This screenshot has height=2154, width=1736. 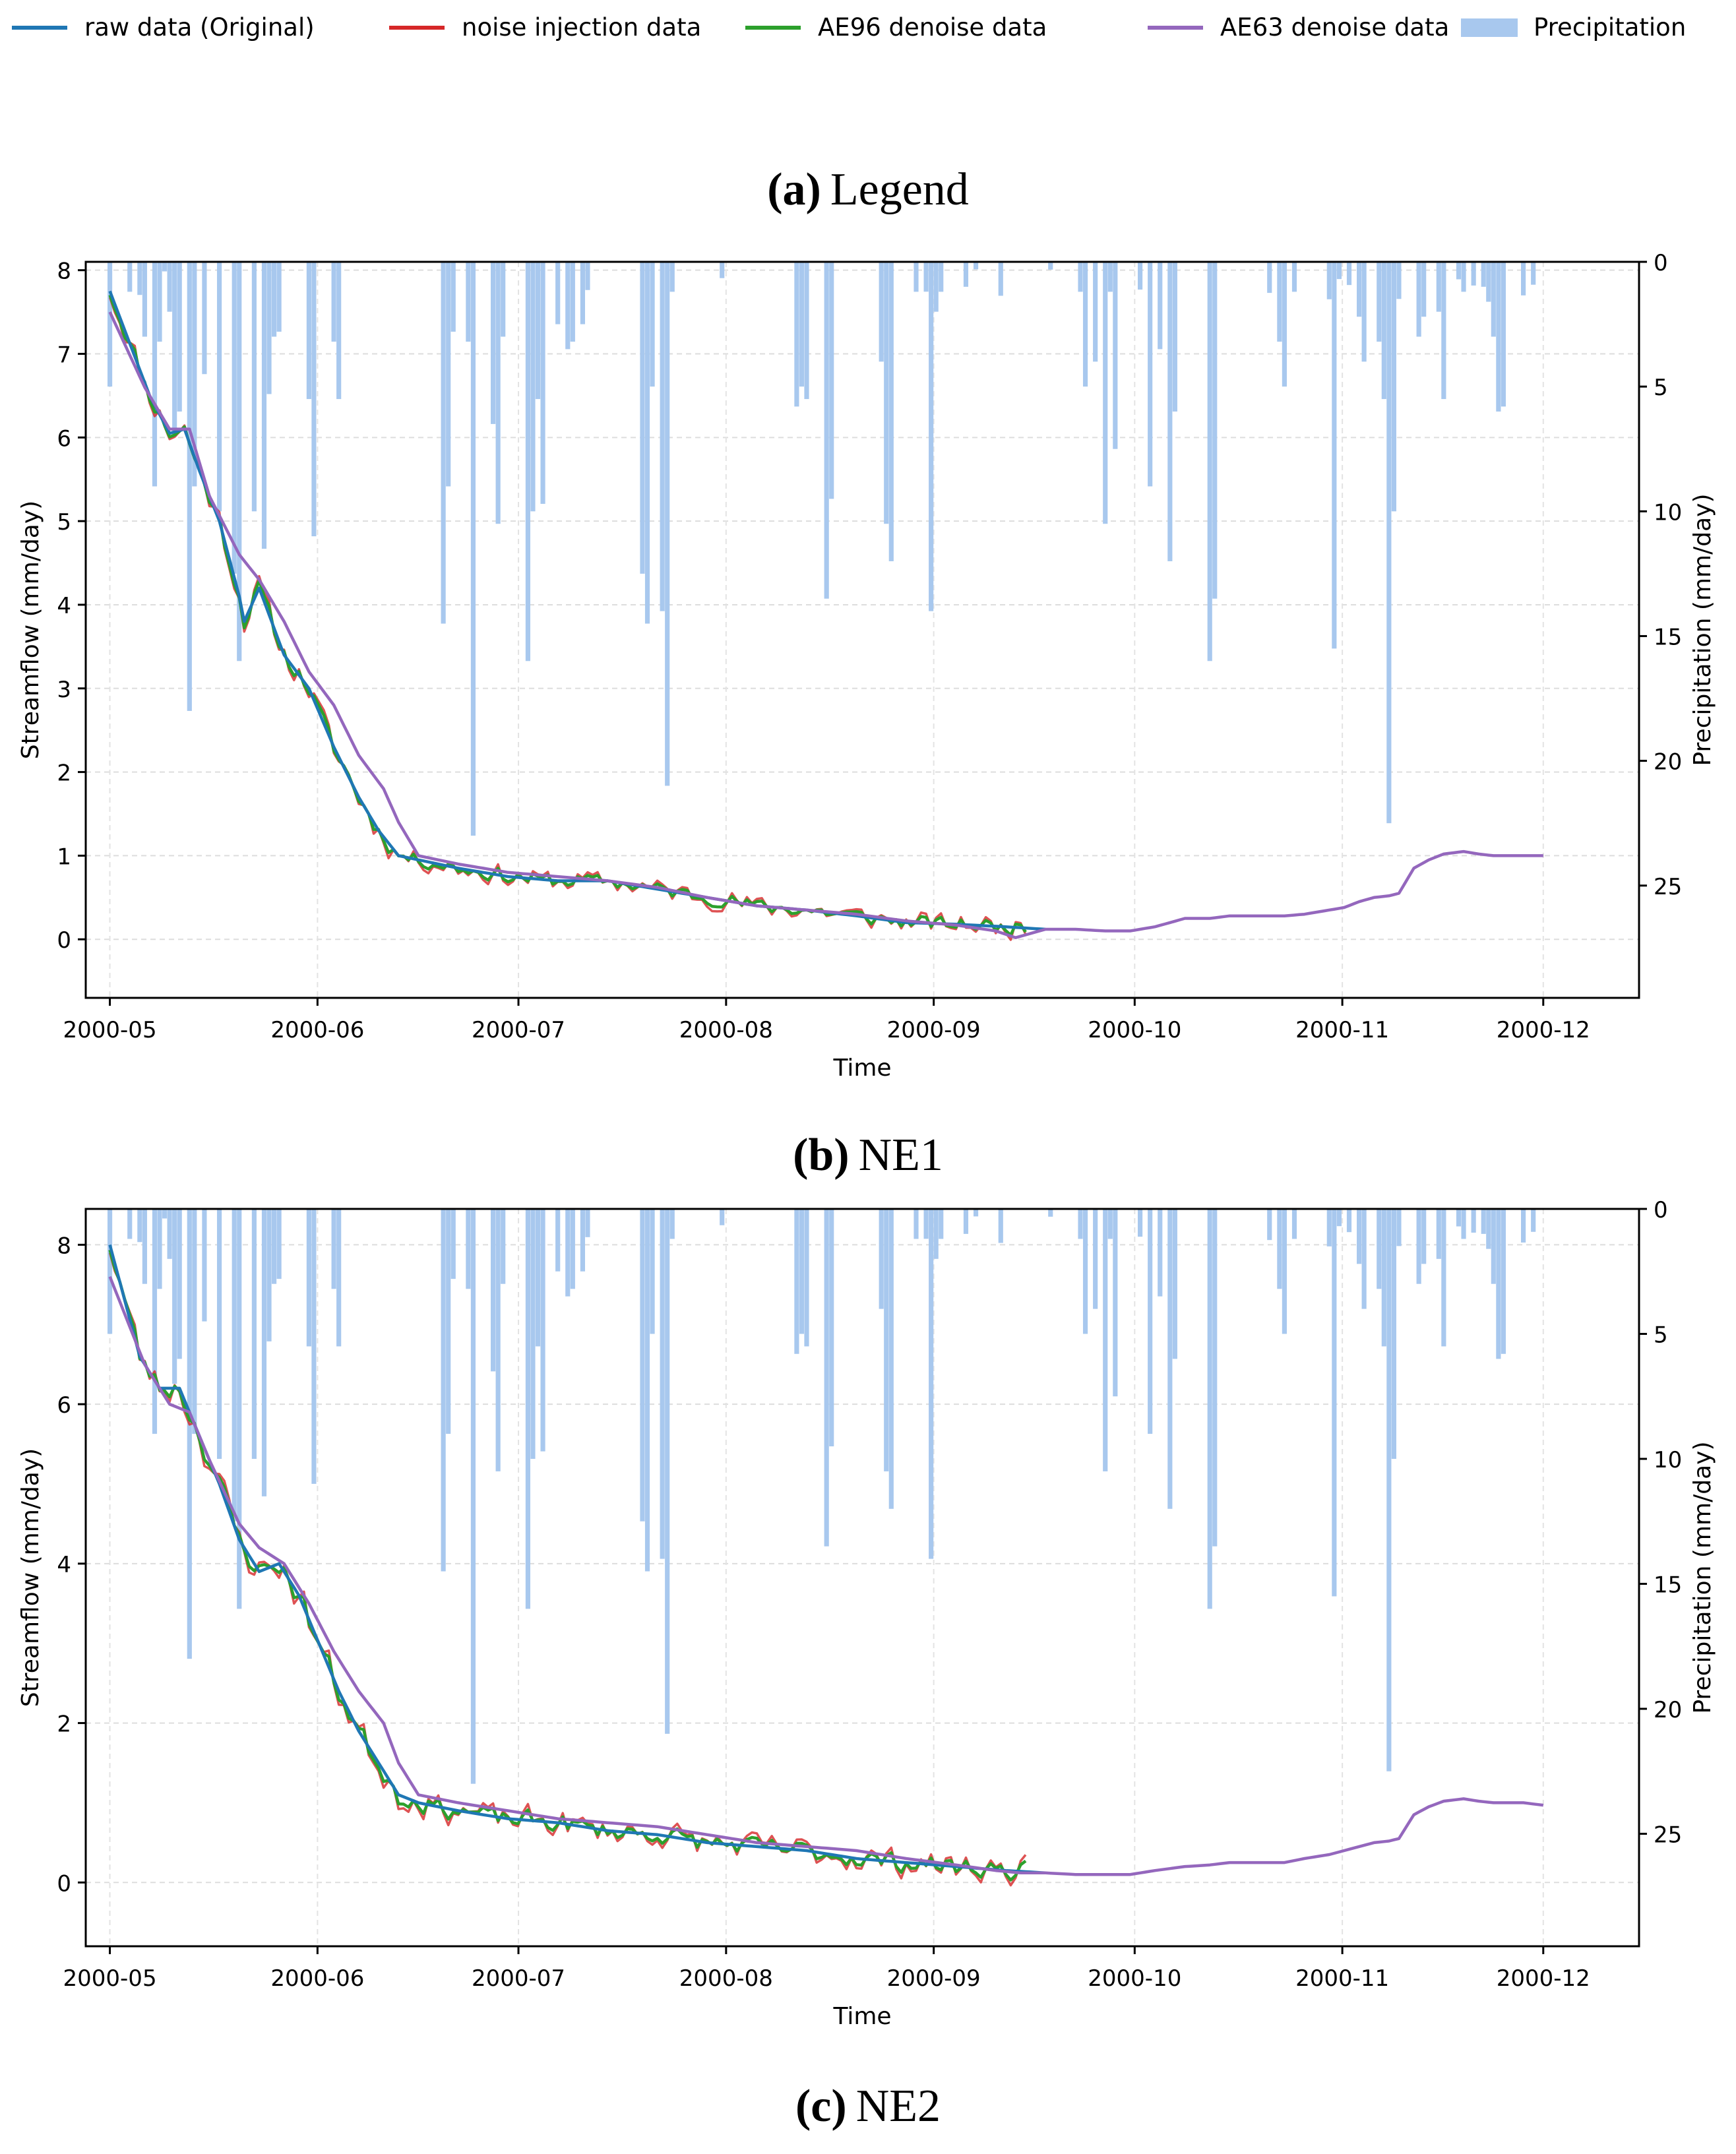 What do you see at coordinates (868, 2106) in the screenshot?
I see `caption-c: (c) NE2` at bounding box center [868, 2106].